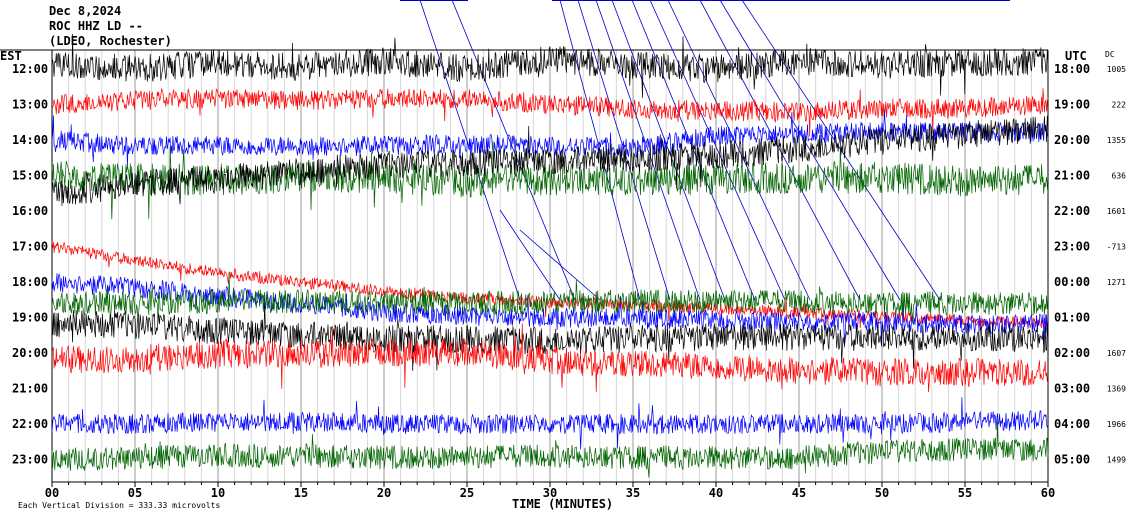  Describe the element at coordinates (1072, 105) in the screenshot. I see `utc-label: 19:00` at that location.